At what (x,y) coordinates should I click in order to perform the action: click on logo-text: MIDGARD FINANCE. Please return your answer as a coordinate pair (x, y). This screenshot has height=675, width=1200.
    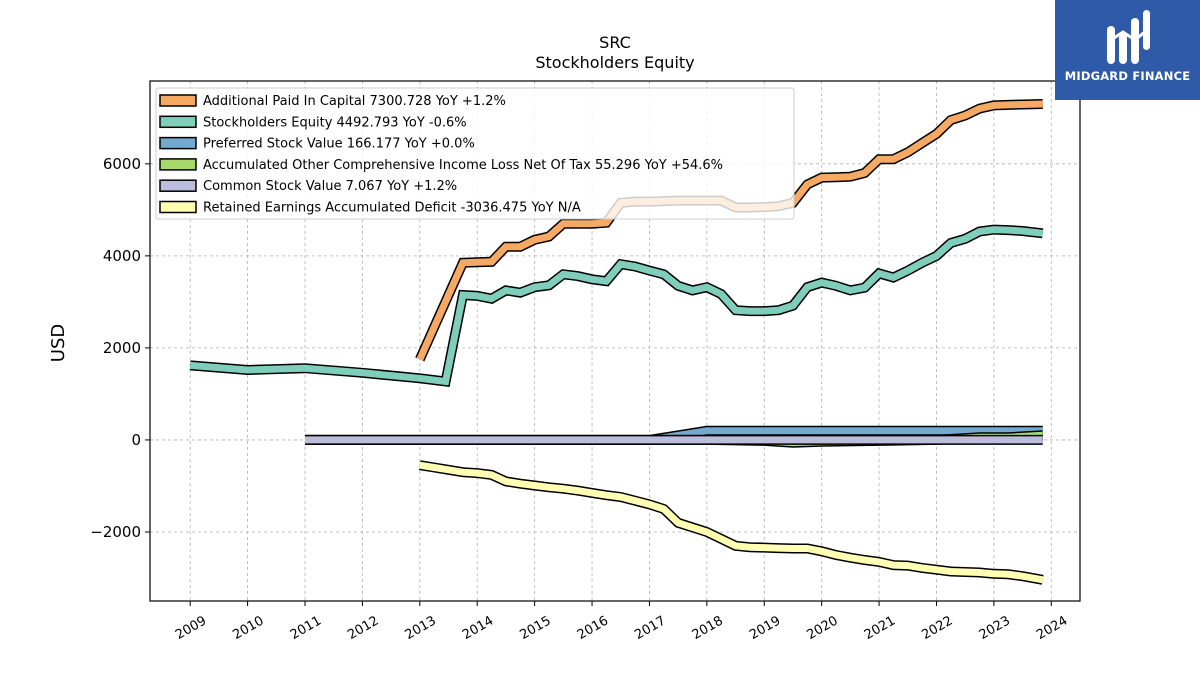
    Looking at the image, I should click on (1127, 76).